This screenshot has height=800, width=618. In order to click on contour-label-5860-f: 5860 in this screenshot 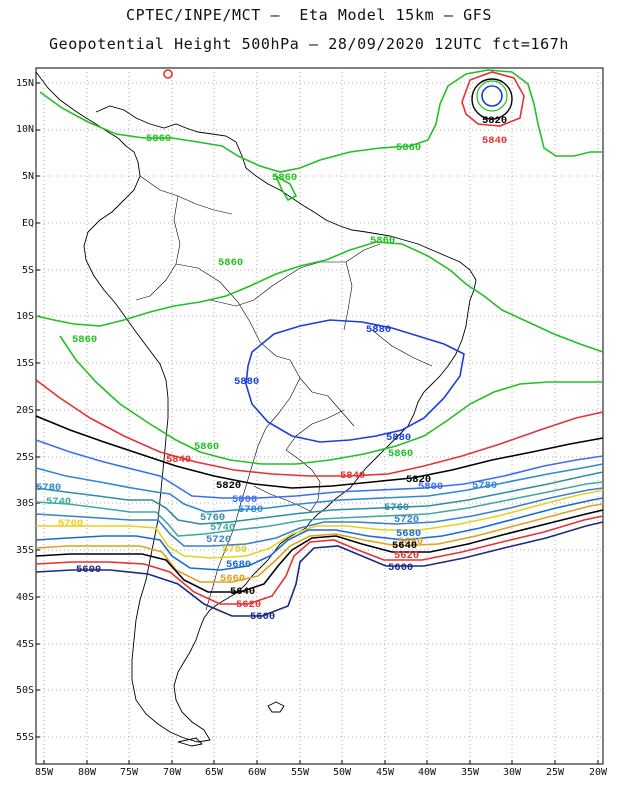, I will do `click(84, 340)`.